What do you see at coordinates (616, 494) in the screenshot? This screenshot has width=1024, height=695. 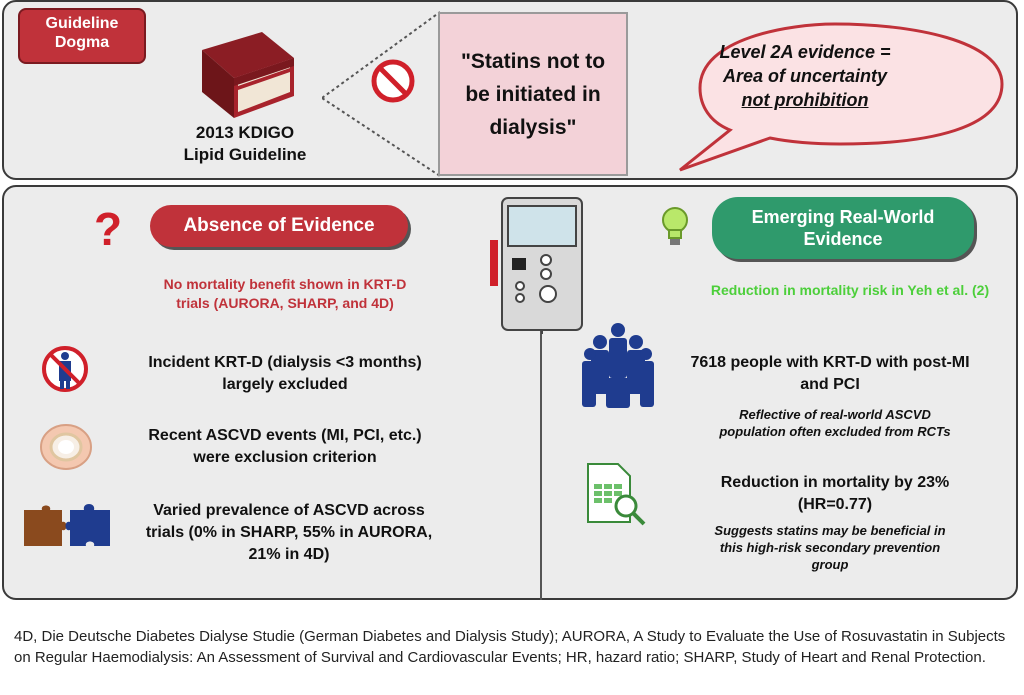 I see `spreadsheet-search-icon` at bounding box center [616, 494].